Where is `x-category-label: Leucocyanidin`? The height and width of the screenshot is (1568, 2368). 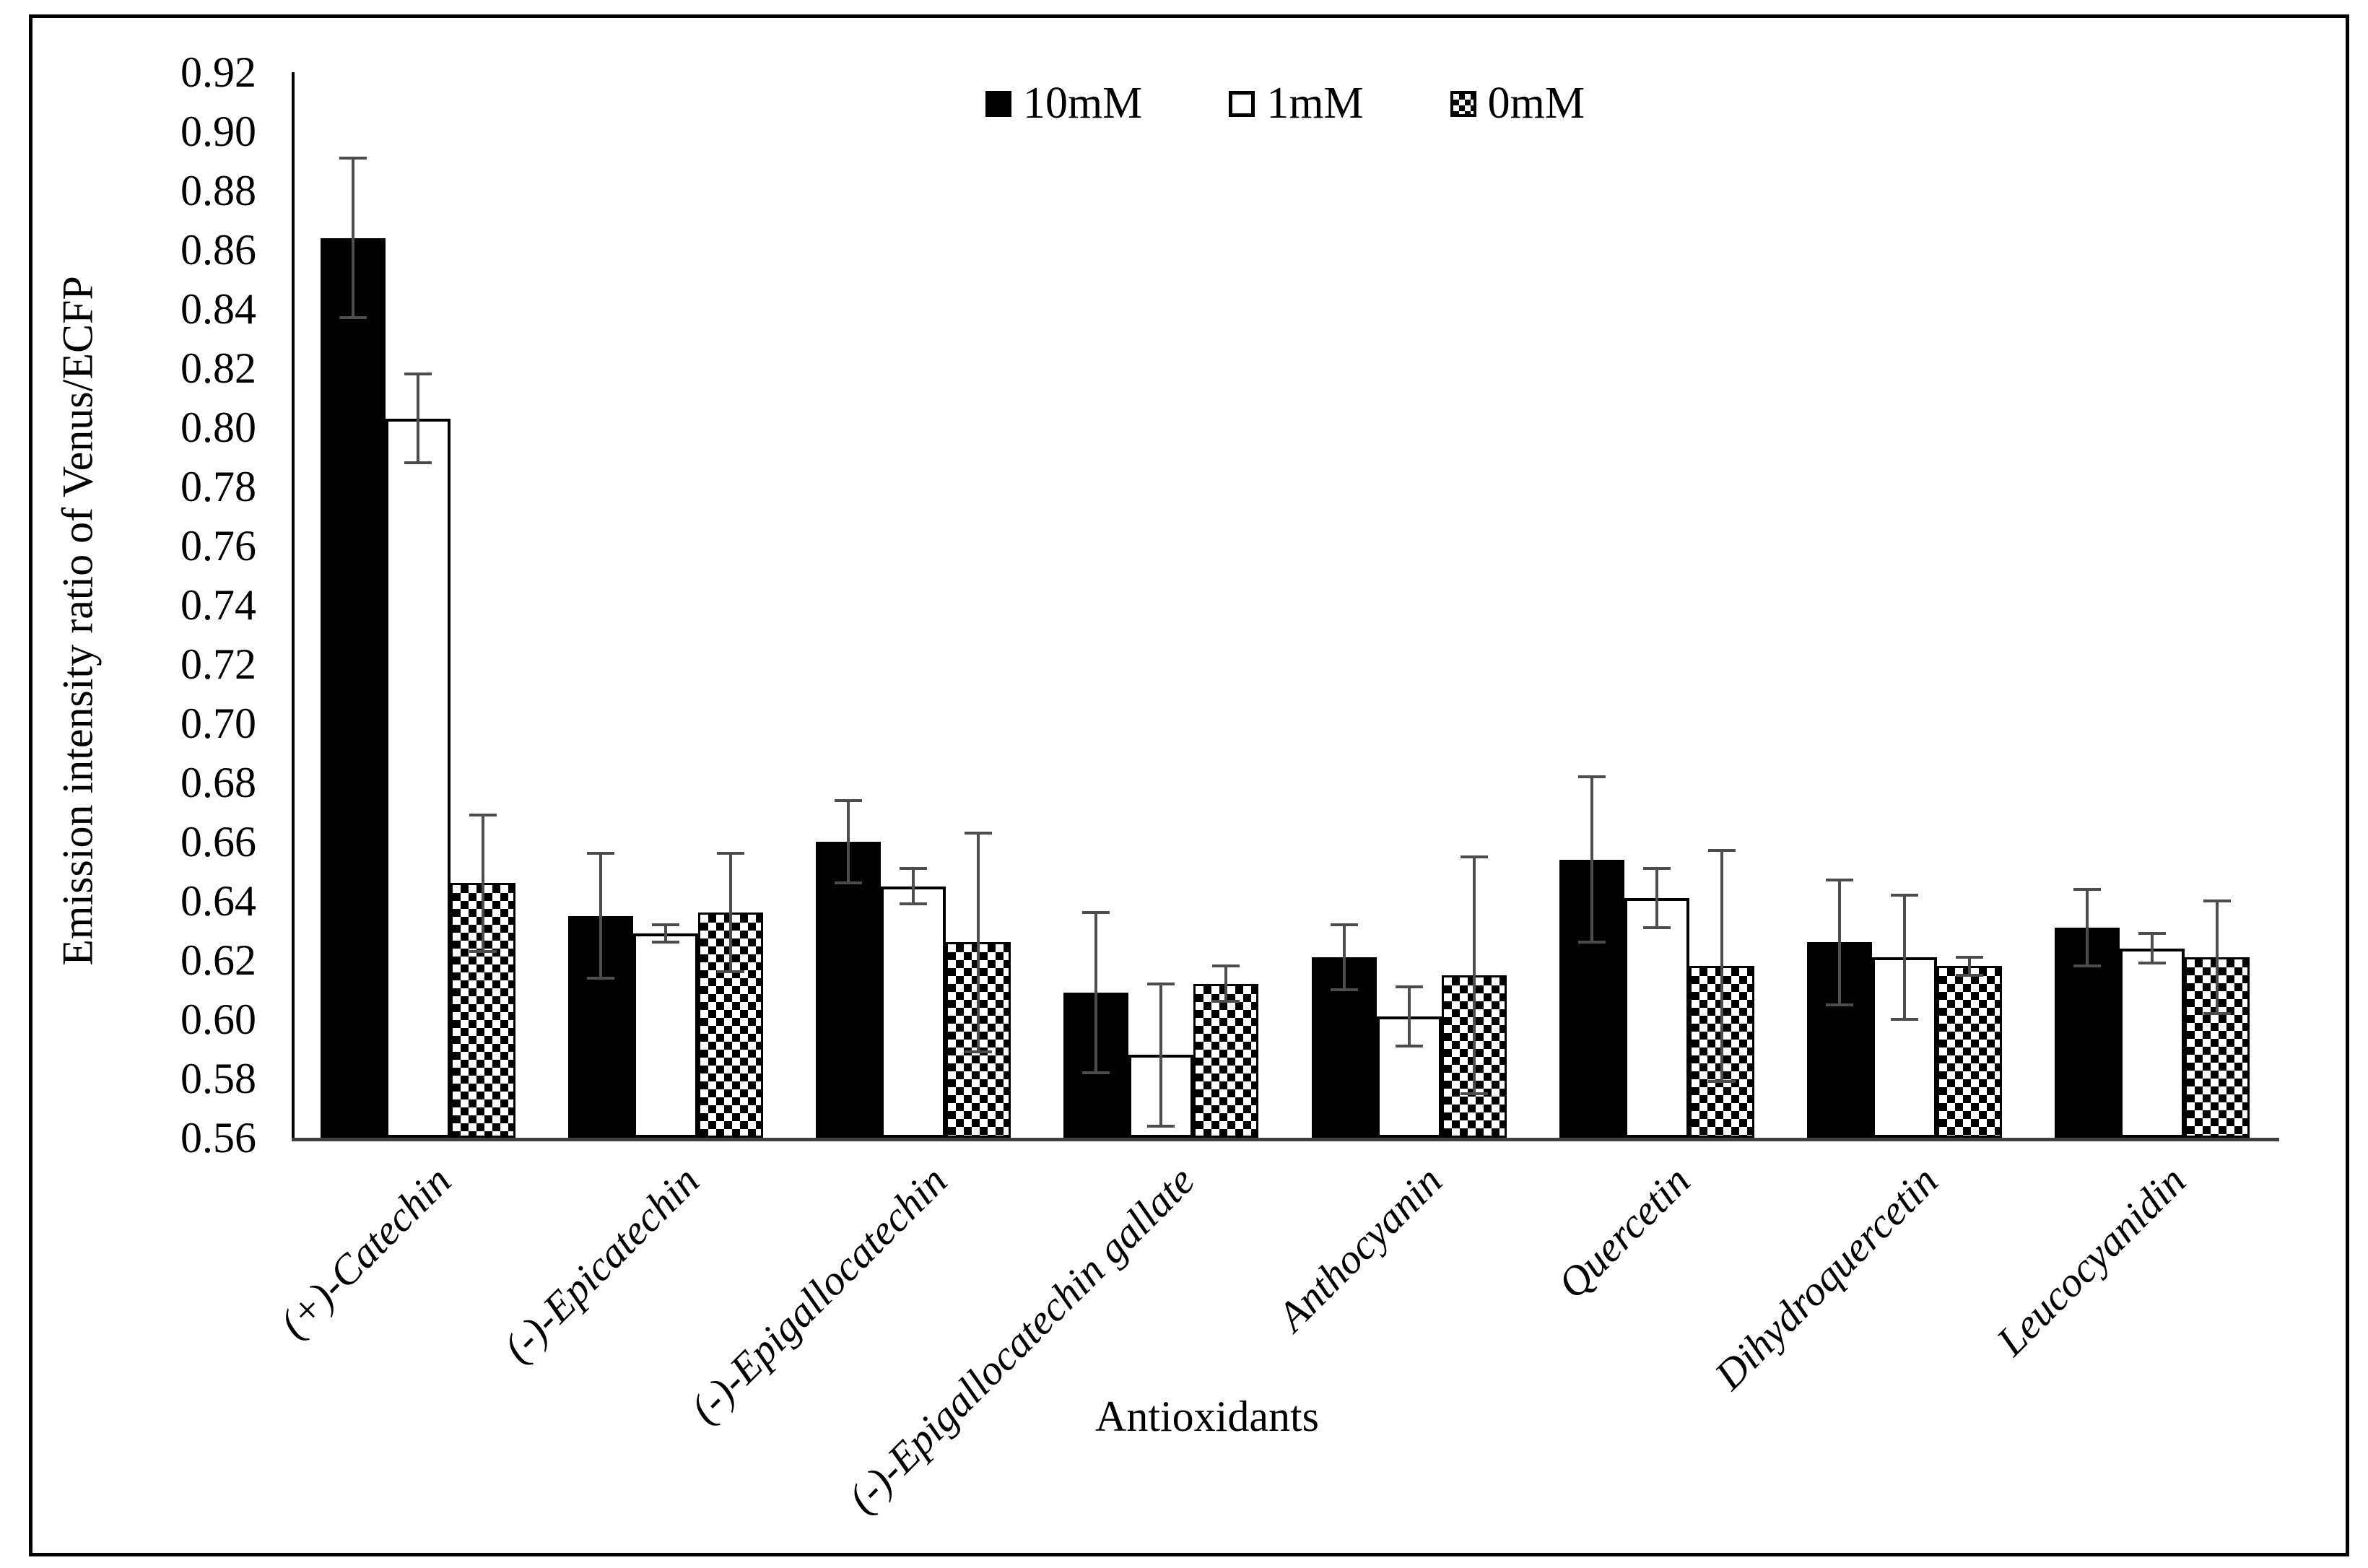 x-category-label: Leucocyanidin is located at coordinates (2091, 1261).